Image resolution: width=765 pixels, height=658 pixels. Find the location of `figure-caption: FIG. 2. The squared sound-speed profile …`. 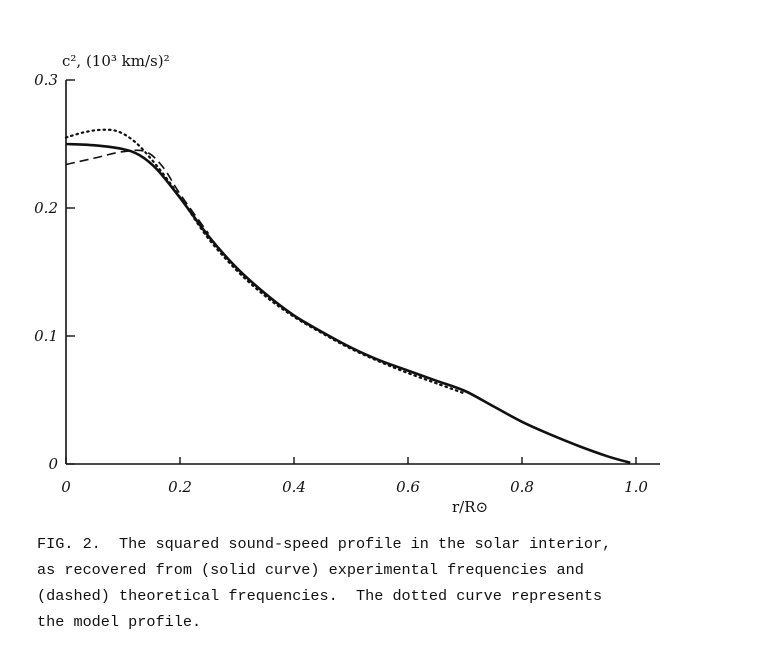

figure-caption: FIG. 2. The squared sound-speed profile … is located at coordinates (324, 583).